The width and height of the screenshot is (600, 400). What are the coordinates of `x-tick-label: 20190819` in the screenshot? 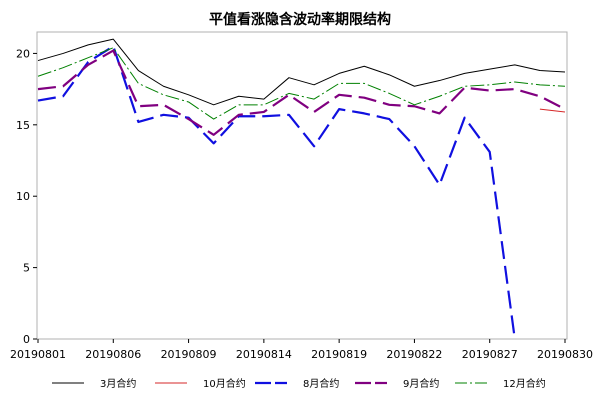 It's located at (339, 354).